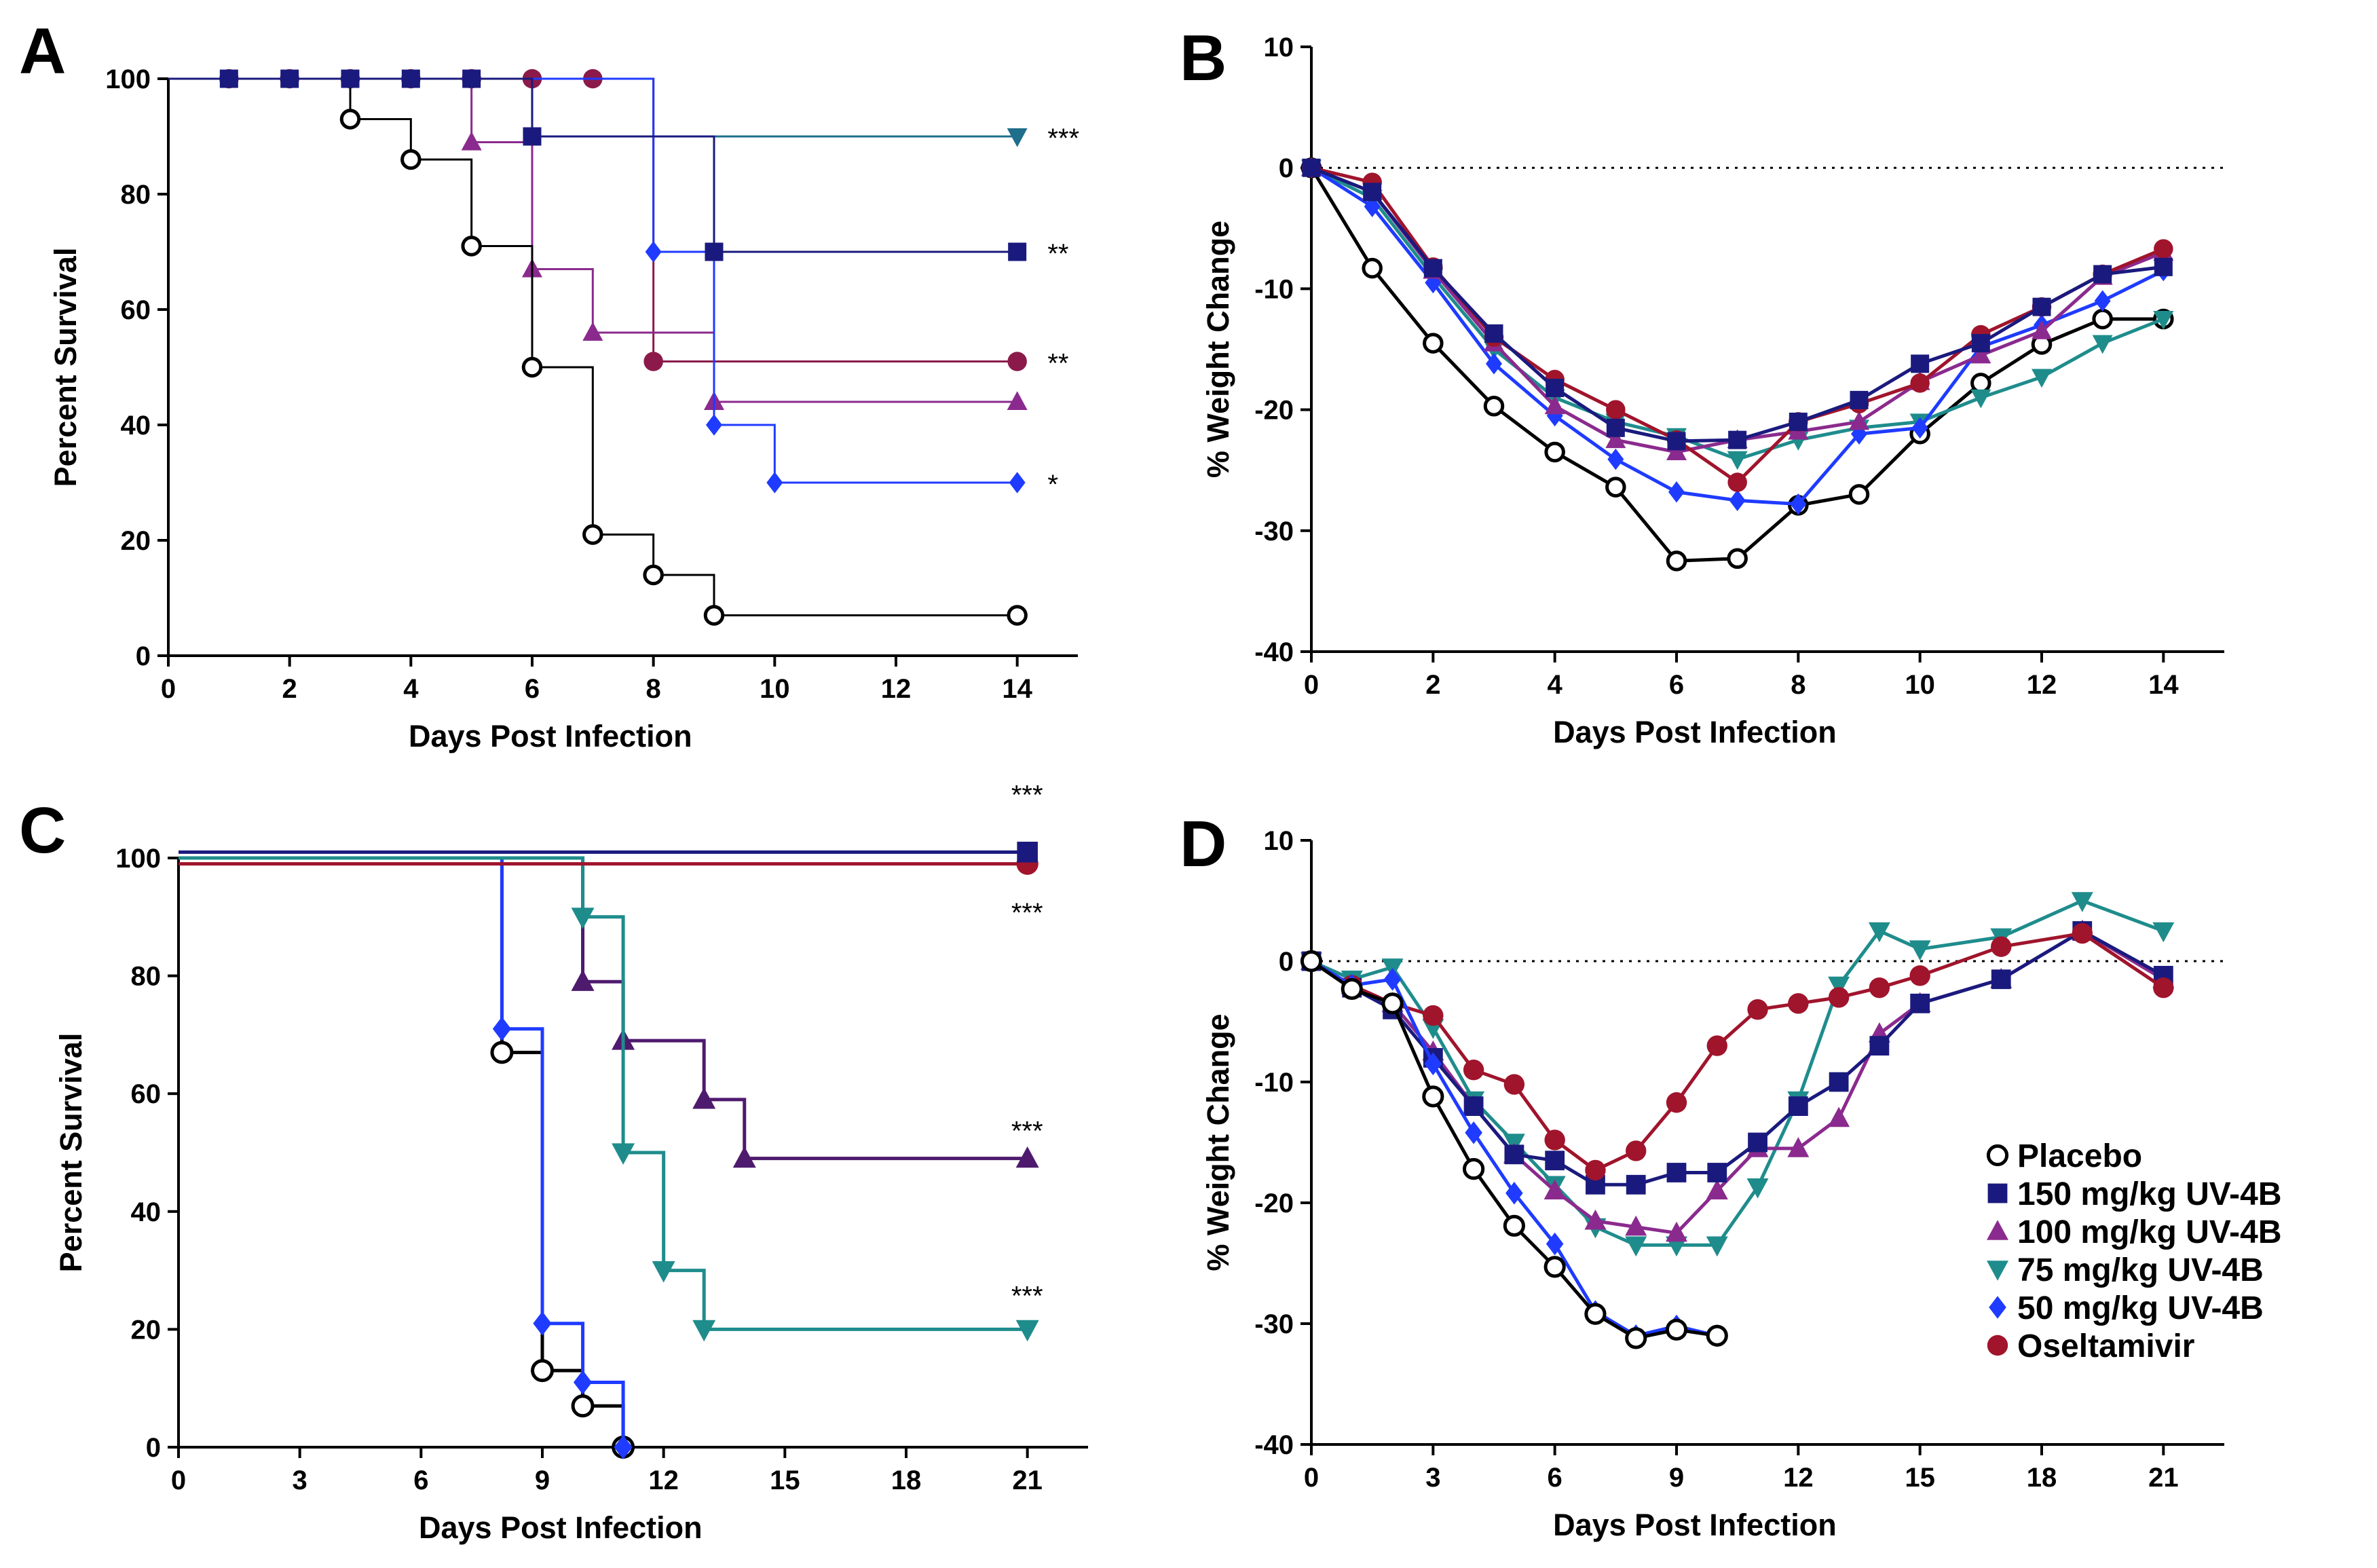 The image size is (2377, 1568). Describe the element at coordinates (411, 689) in the screenshot. I see `x-tick-label: 4` at that location.